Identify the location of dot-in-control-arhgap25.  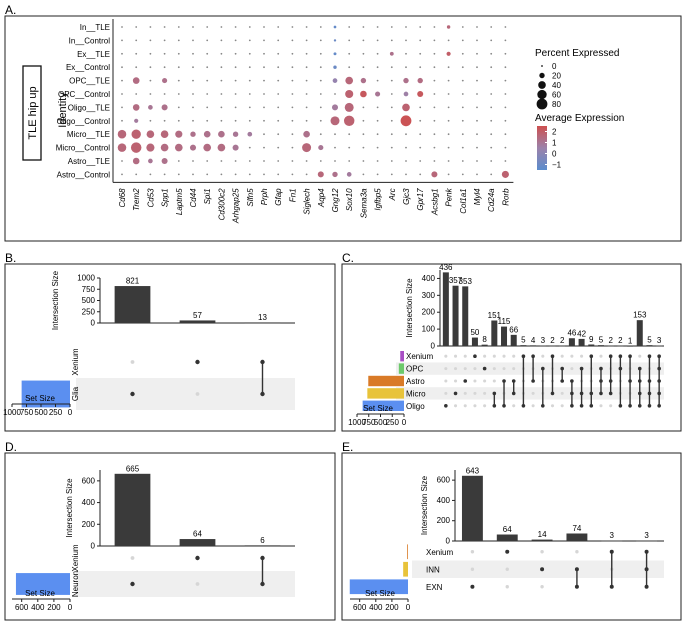
(235, 40).